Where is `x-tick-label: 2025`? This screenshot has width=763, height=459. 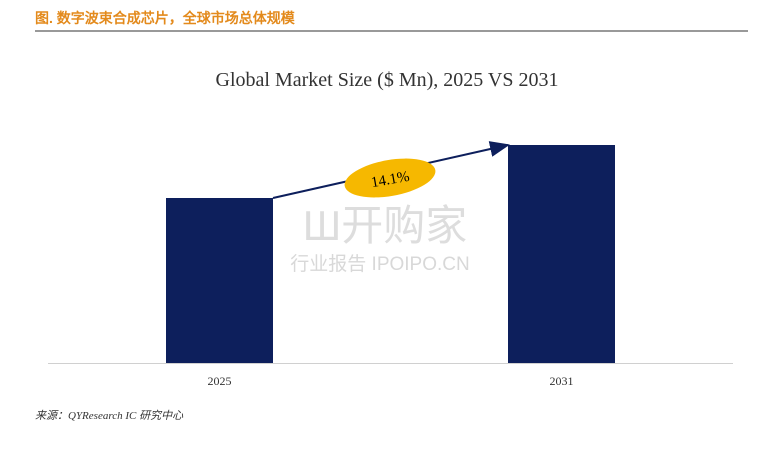 x-tick-label: 2025 is located at coordinates (220, 381).